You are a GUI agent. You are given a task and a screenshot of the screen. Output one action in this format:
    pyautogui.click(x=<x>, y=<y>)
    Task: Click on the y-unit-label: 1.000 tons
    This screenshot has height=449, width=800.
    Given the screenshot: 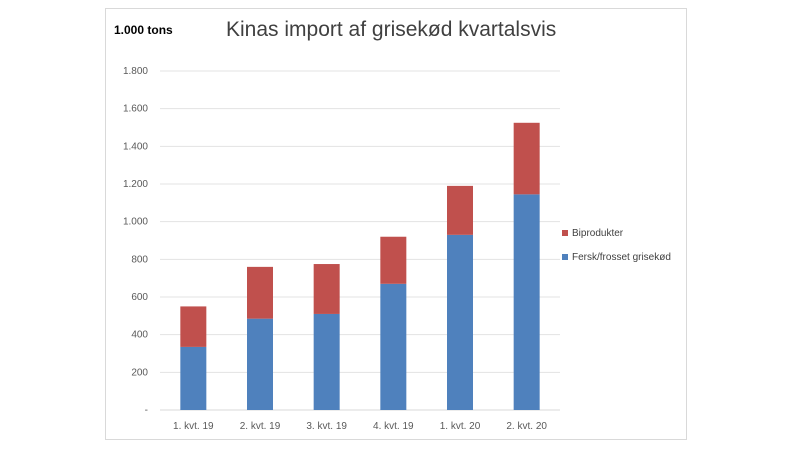 What is the action you would take?
    pyautogui.click(x=143, y=30)
    